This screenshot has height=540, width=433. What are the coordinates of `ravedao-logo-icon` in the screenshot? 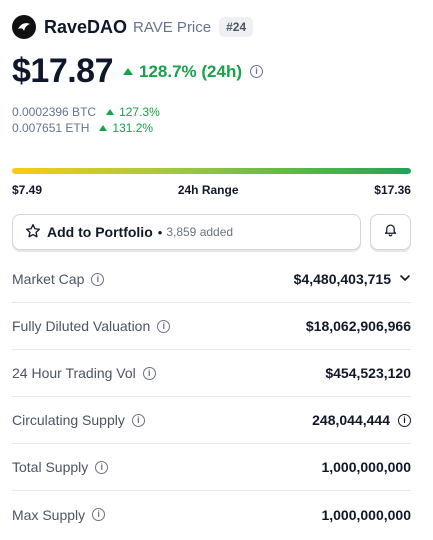 It's located at (24, 27).